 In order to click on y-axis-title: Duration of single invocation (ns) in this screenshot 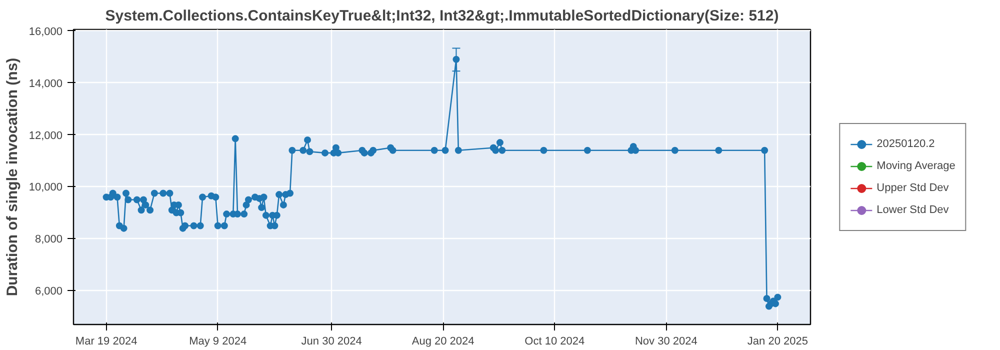, I will do `click(12, 177)`.